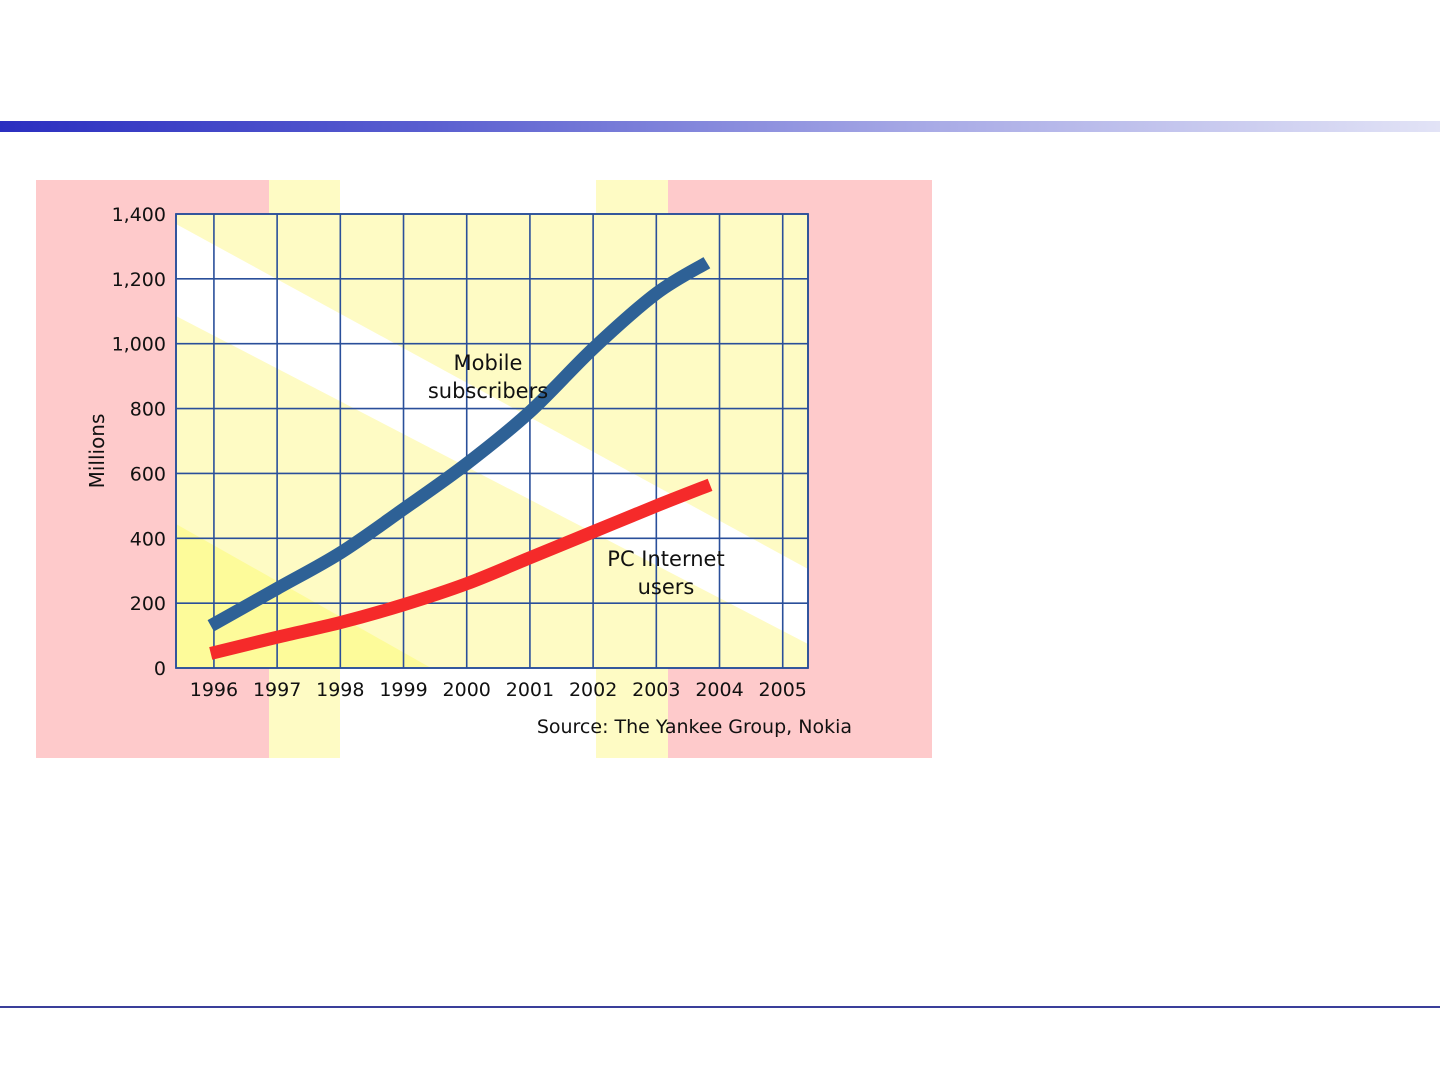 The image size is (1440, 1080). I want to click on x-tick-label: 1997, so click(277, 690).